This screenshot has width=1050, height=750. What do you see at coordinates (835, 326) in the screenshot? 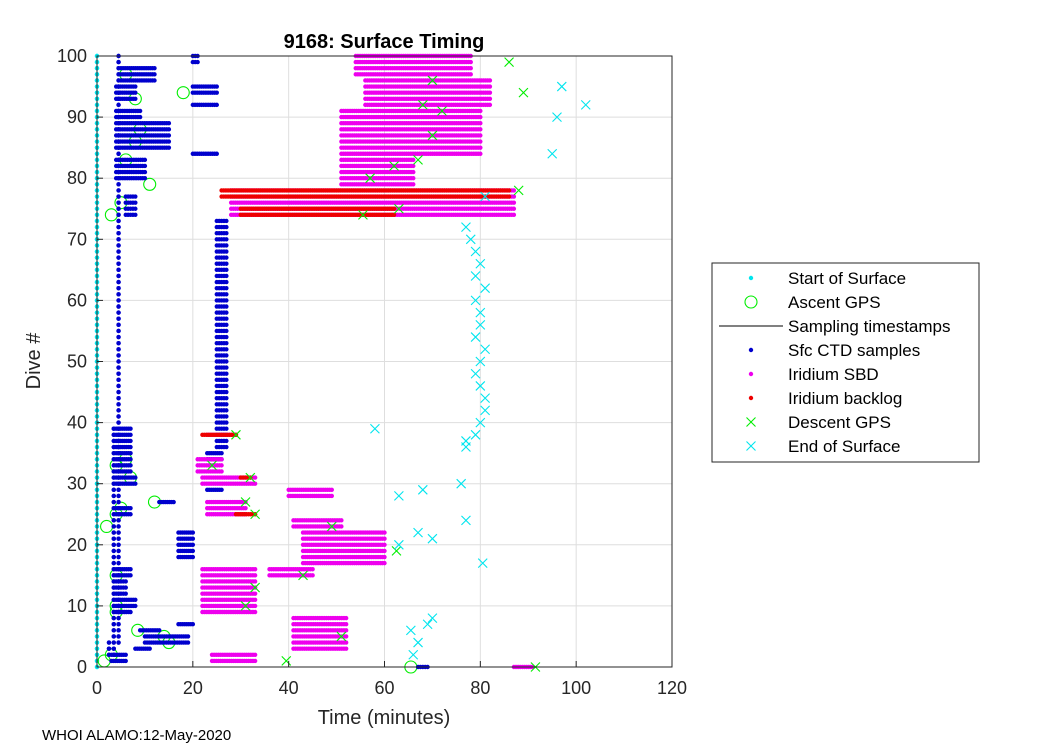
I see `legend-item-sampling-timestamps: Sampling timestamps` at bounding box center [835, 326].